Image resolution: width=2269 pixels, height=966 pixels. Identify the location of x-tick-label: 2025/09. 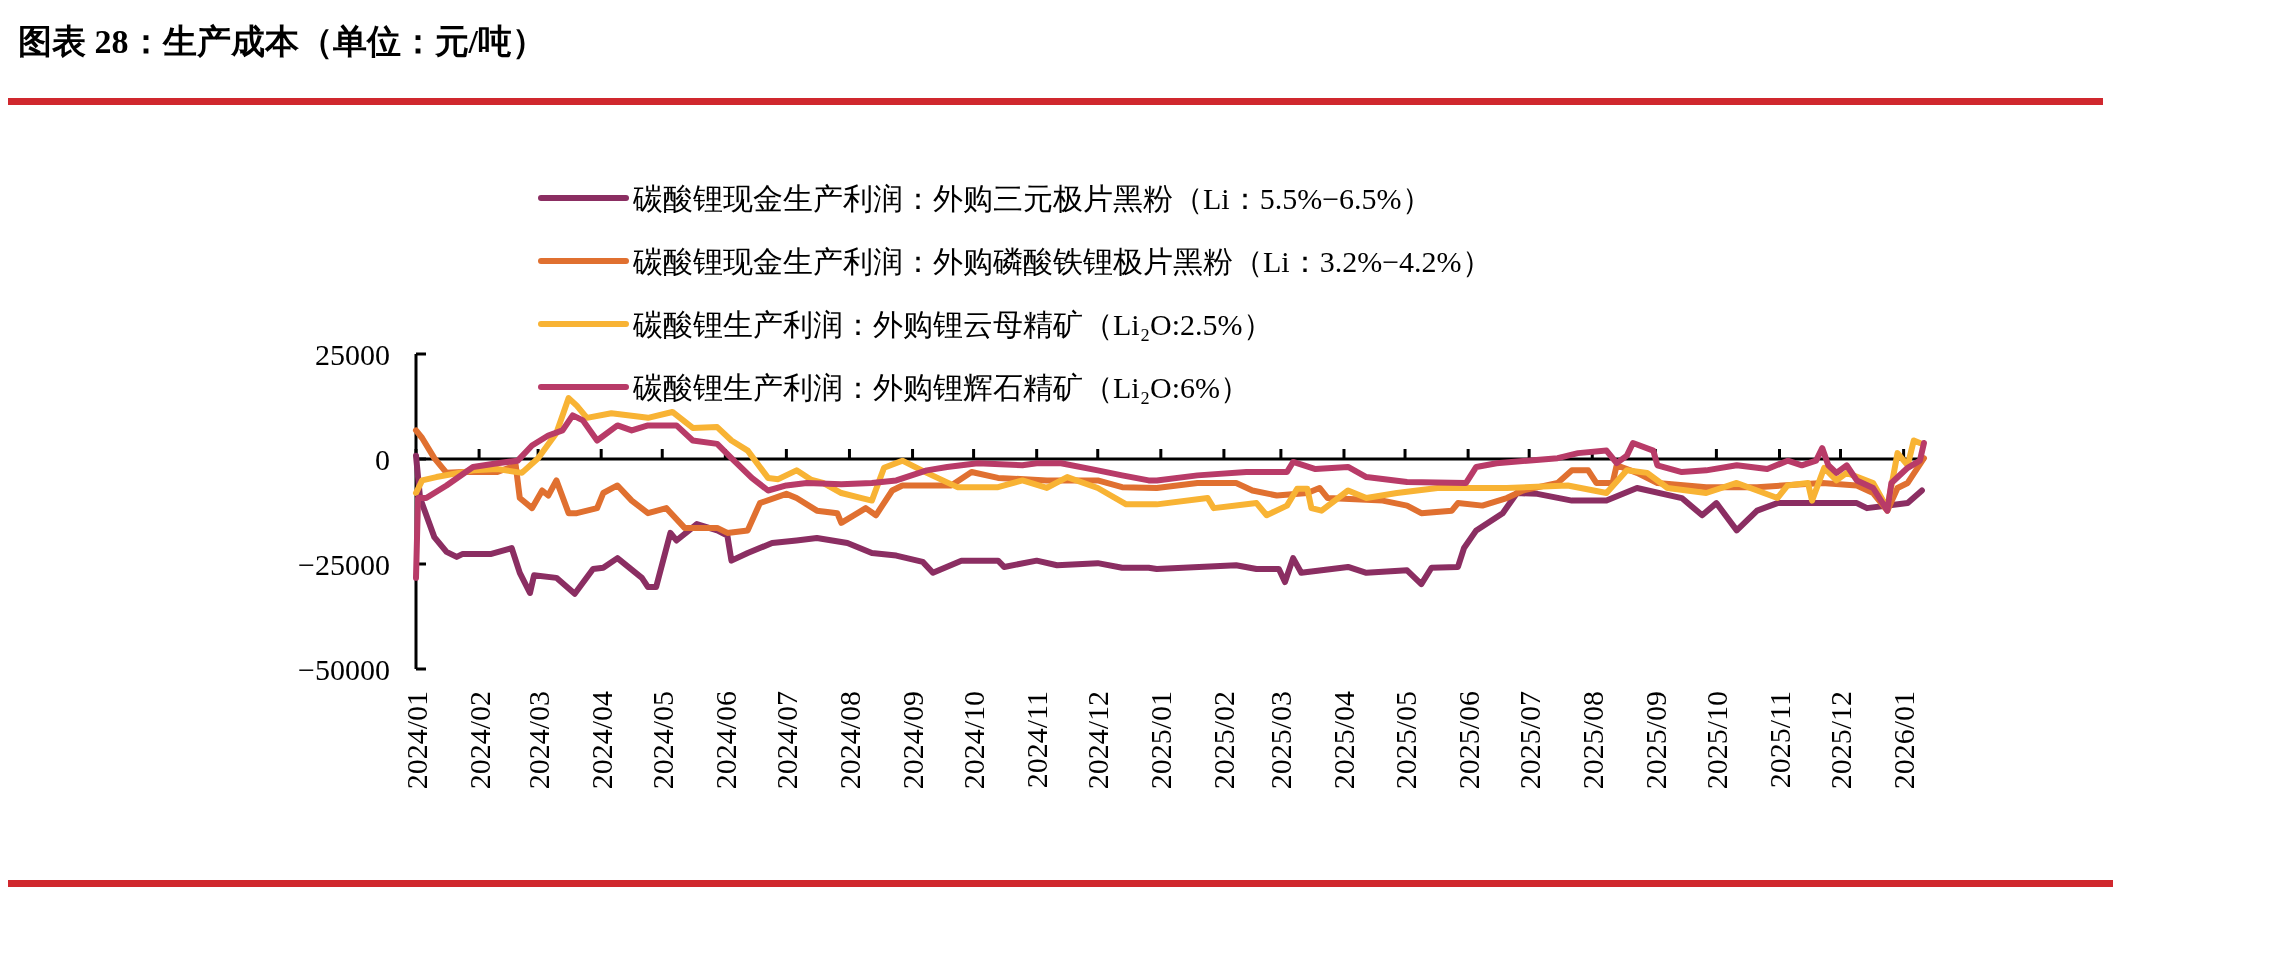
(1655, 740).